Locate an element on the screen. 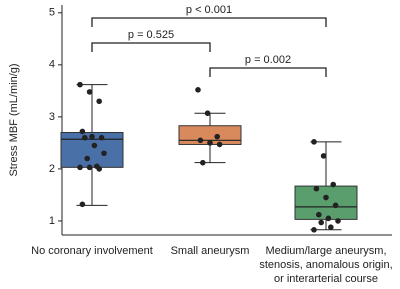 The image size is (400, 289). box is located at coordinates (326, 202).